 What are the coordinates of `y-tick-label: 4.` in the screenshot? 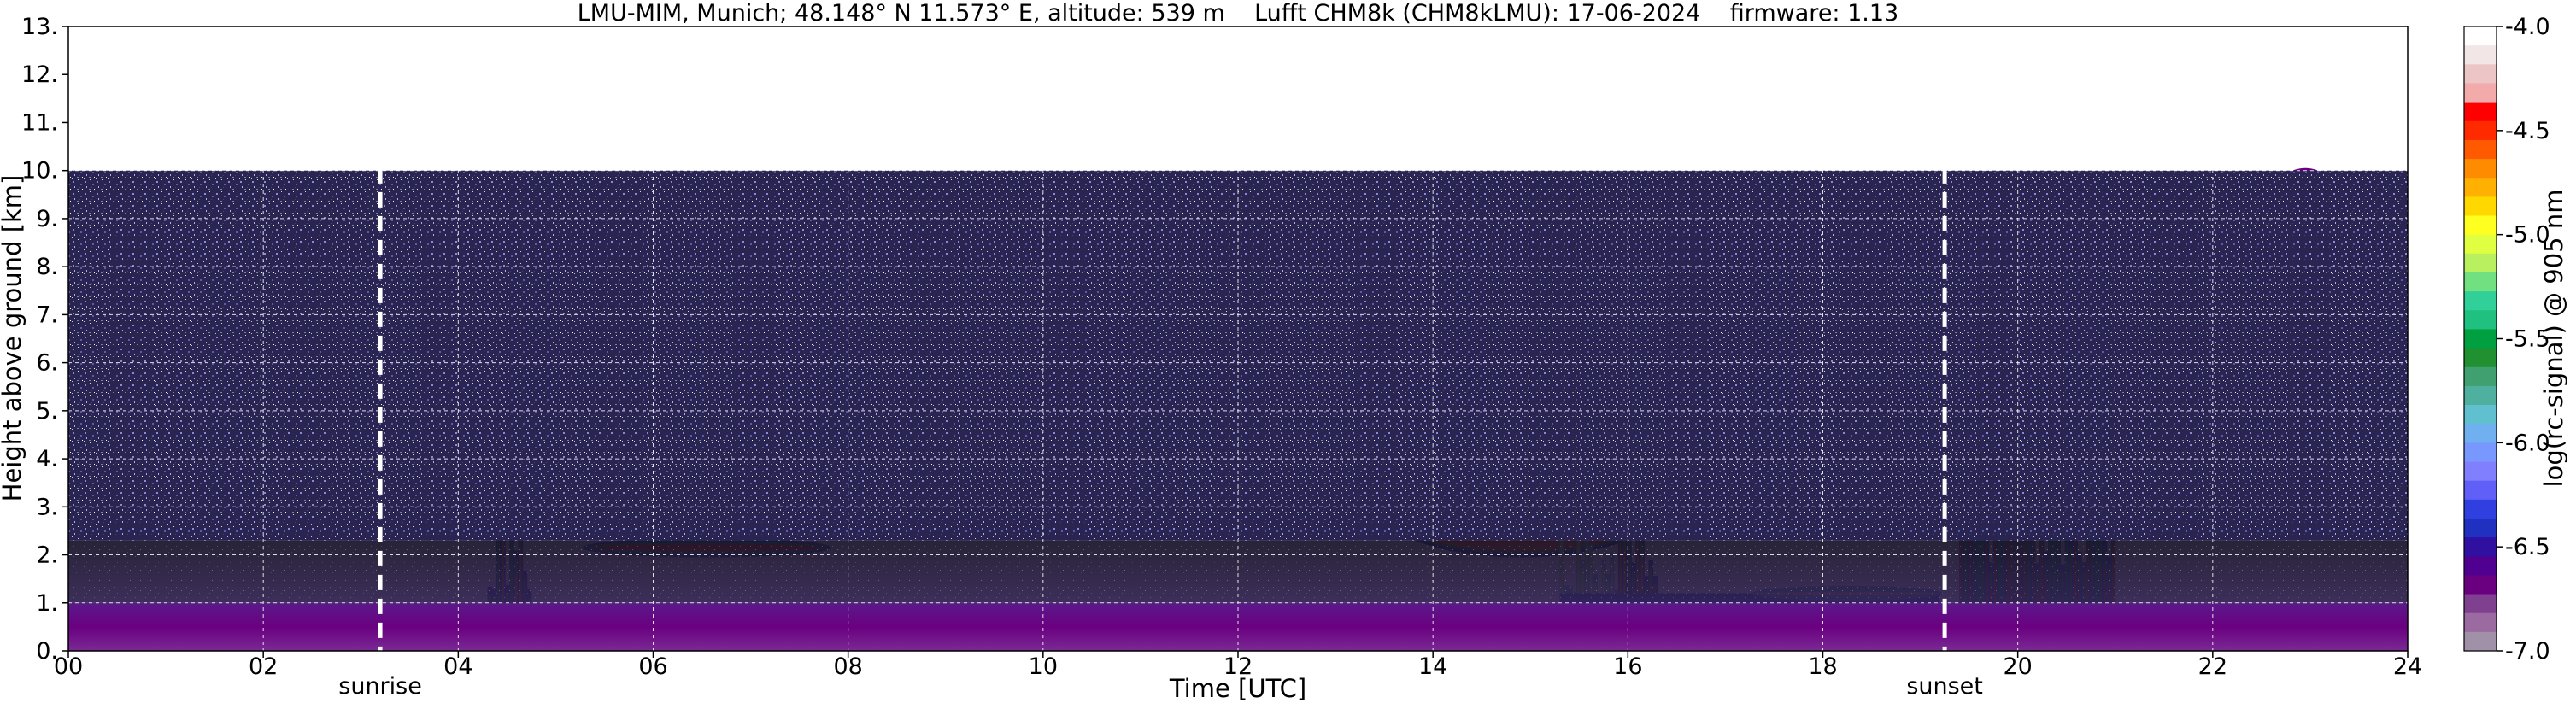 It's located at (47, 459).